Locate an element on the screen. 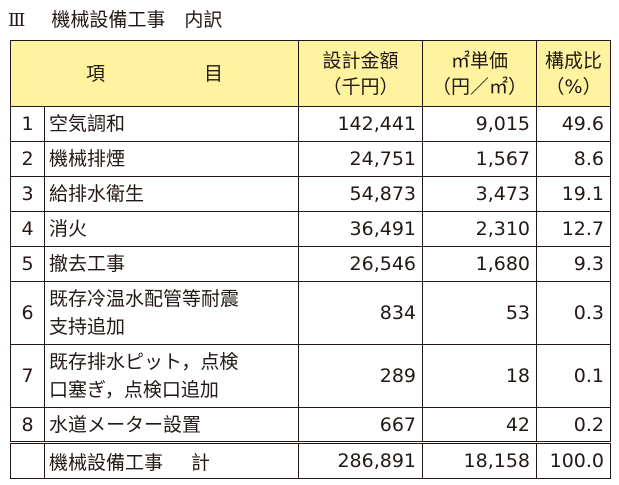 Image resolution: width=619 pixels, height=485 pixels. row-design-cost: 36,491 is located at coordinates (361, 229).